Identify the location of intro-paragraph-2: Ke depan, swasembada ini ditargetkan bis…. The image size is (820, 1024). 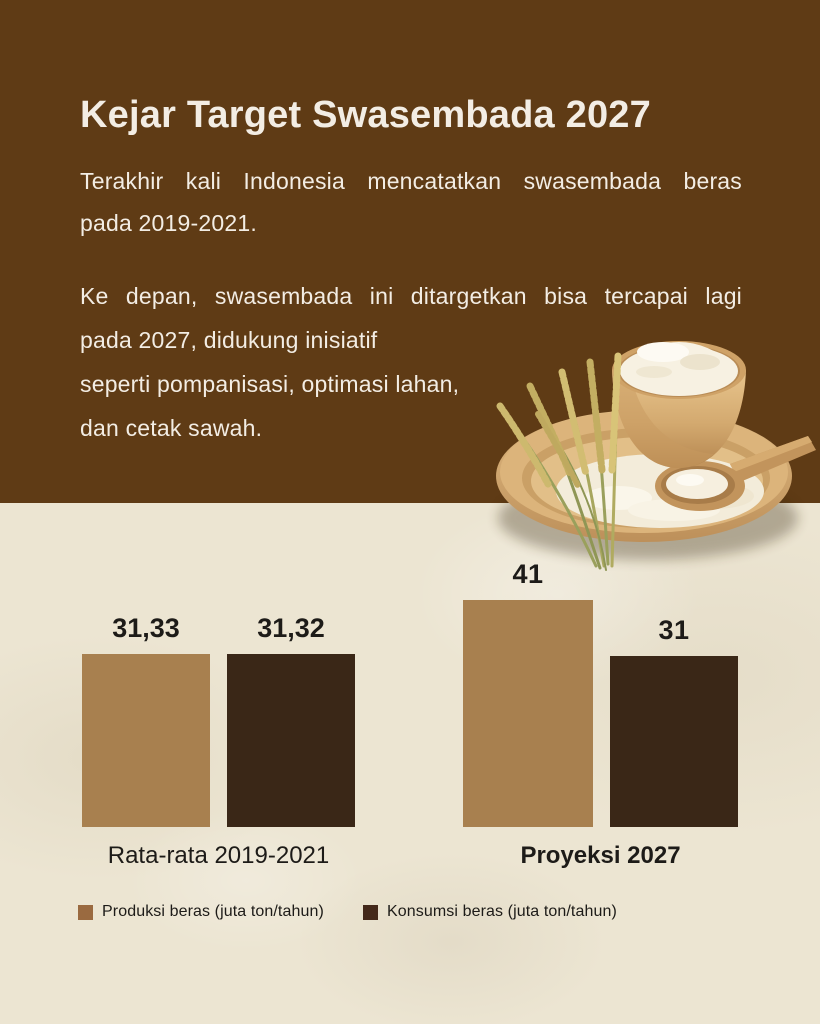
(411, 362).